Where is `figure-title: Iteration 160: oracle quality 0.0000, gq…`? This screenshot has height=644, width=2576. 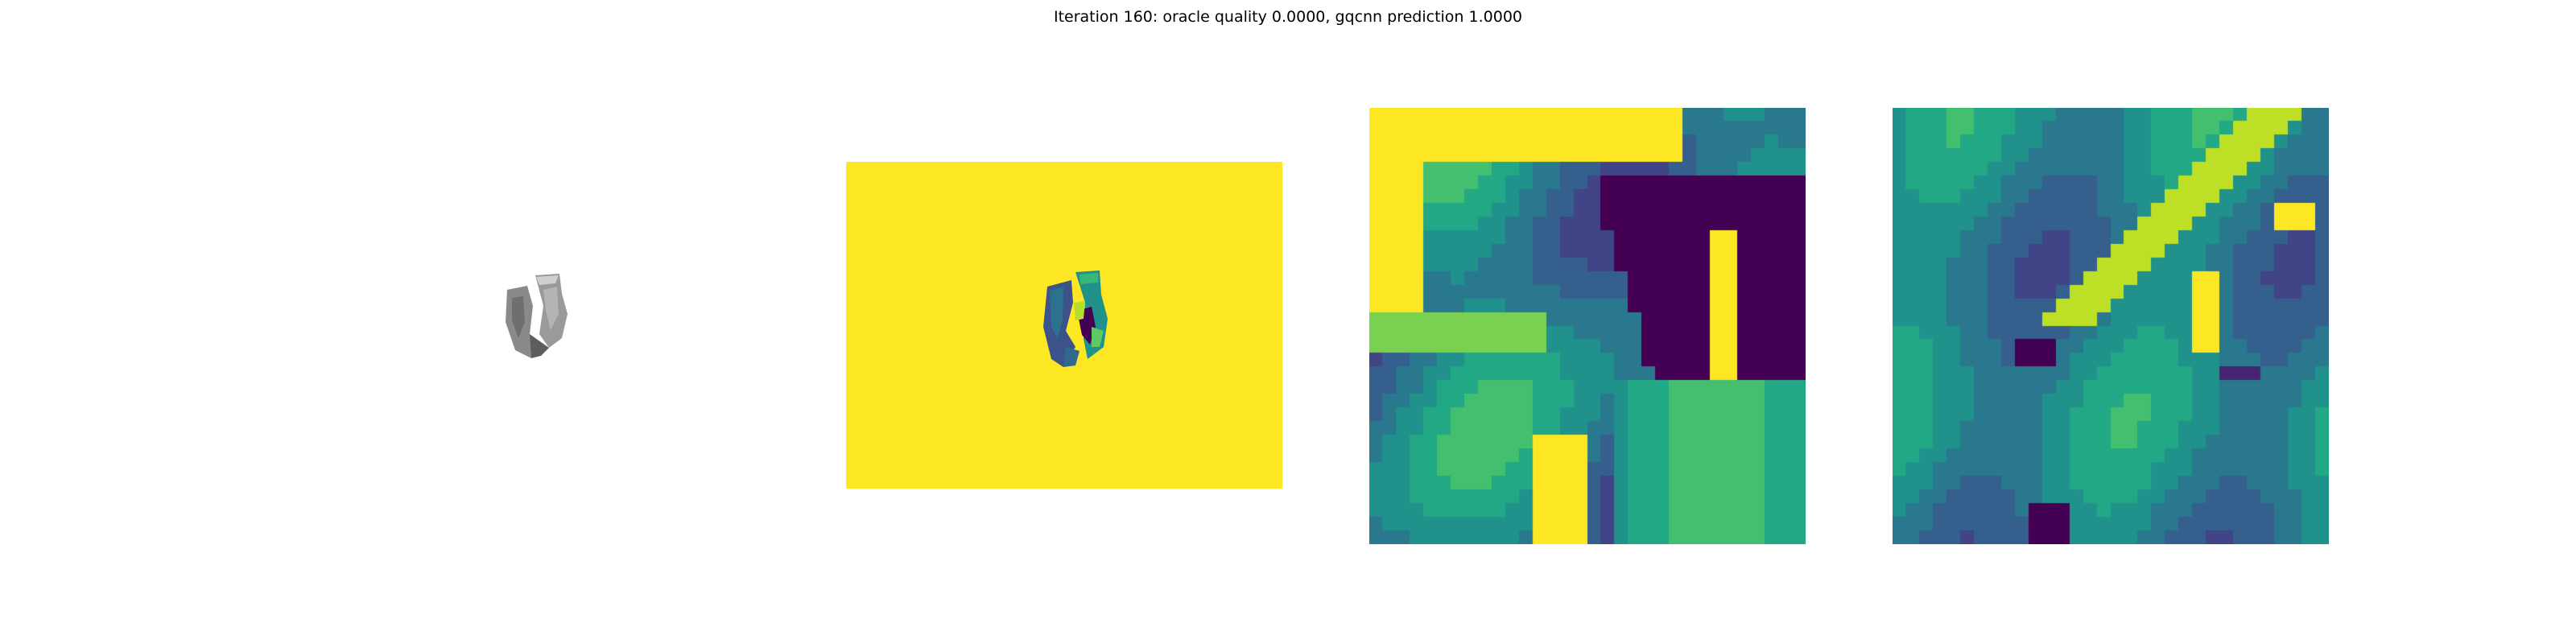 figure-title: Iteration 160: oracle quality 0.0000, gq… is located at coordinates (1287, 17).